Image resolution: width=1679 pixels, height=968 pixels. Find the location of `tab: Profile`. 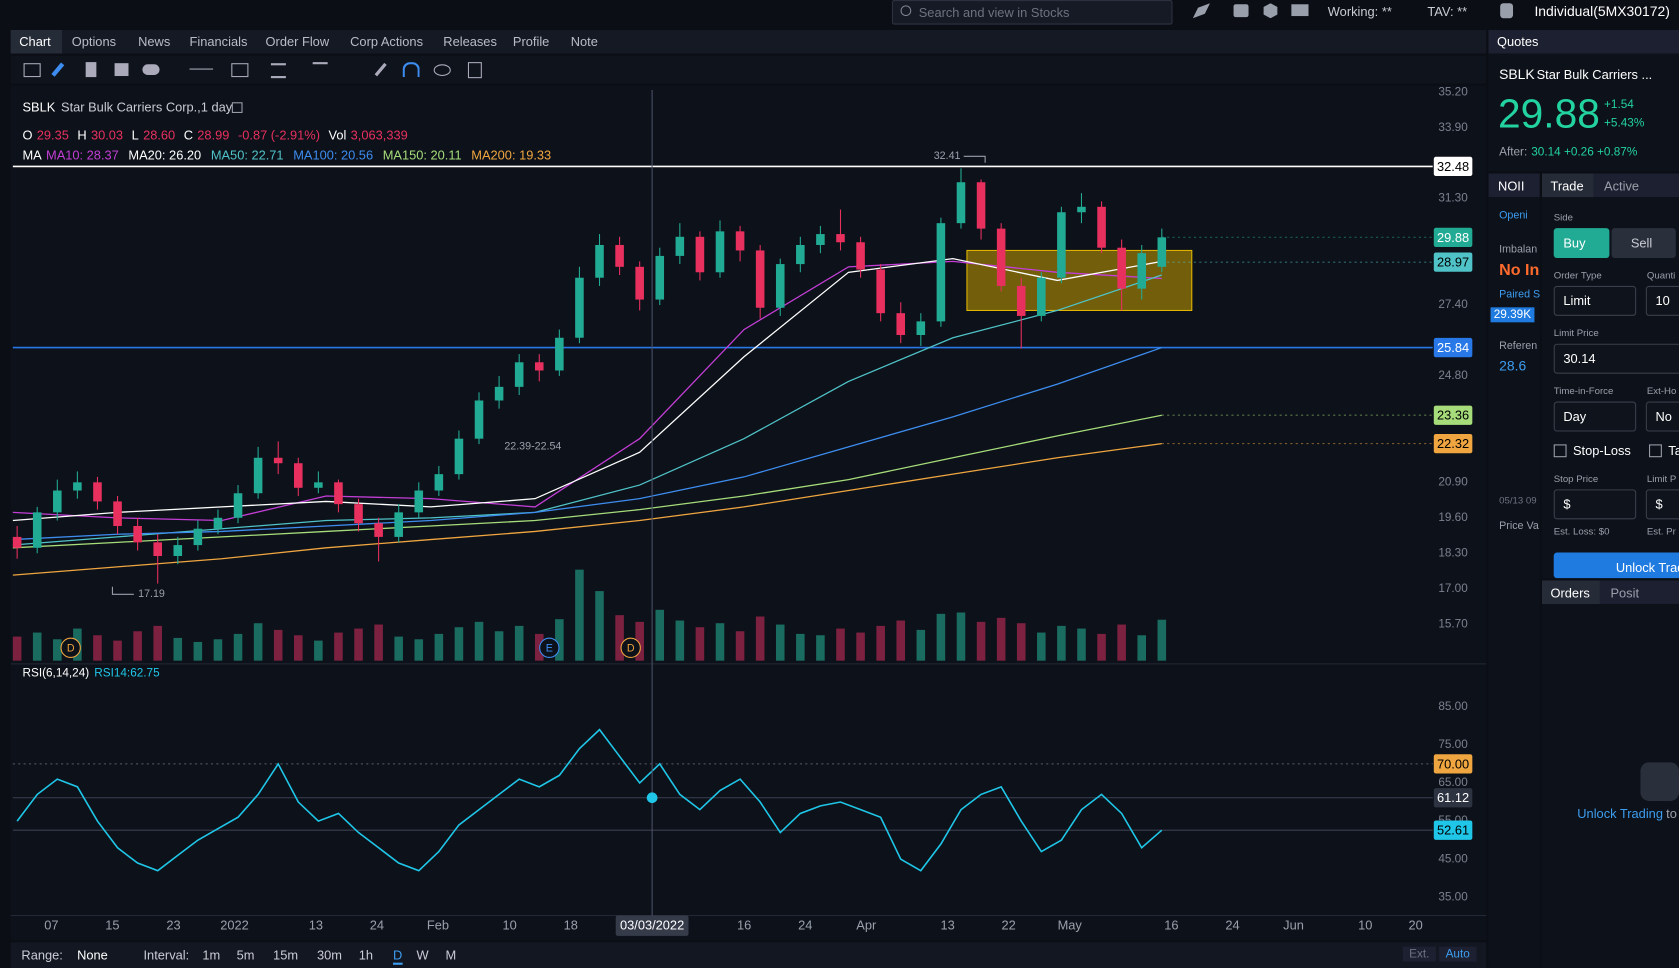

tab: Profile is located at coordinates (531, 42).